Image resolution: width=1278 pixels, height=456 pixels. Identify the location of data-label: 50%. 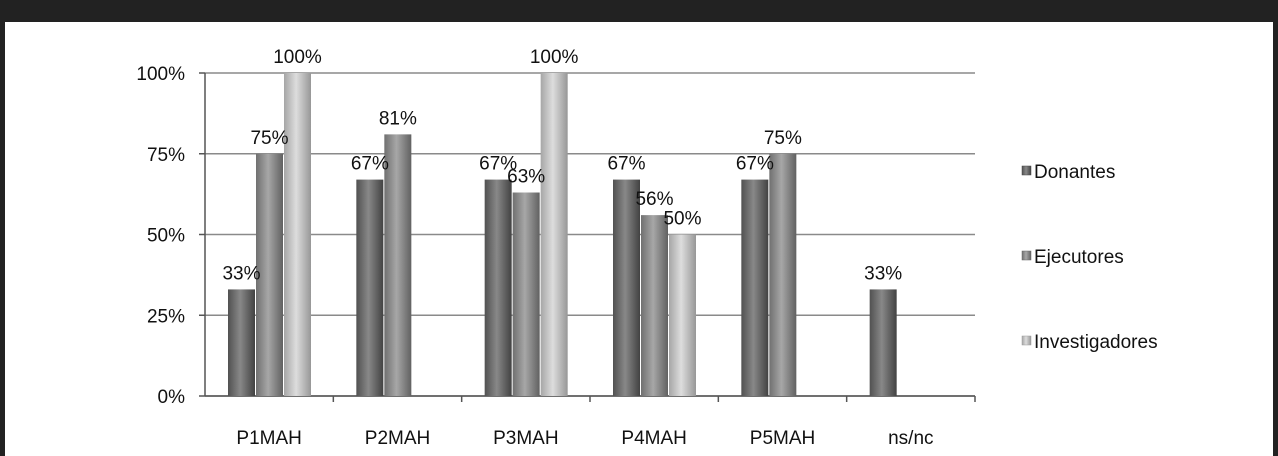
(682, 219).